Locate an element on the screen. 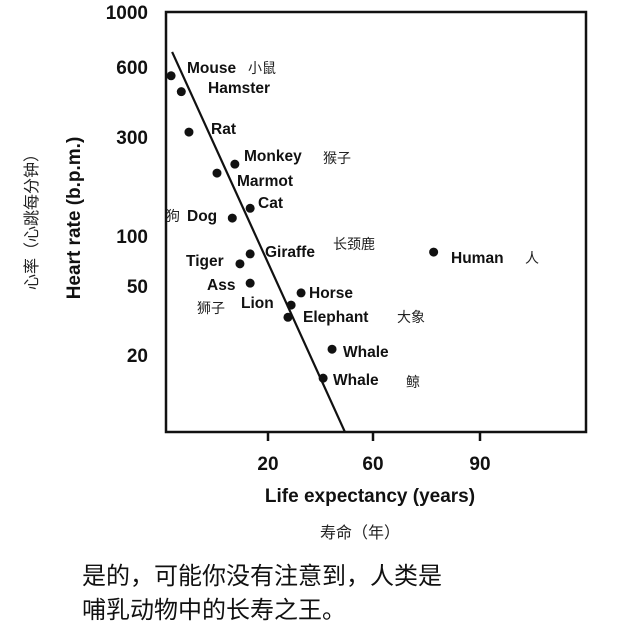 The height and width of the screenshot is (630, 640). point-label-cn: 狮子 is located at coordinates (211, 309).